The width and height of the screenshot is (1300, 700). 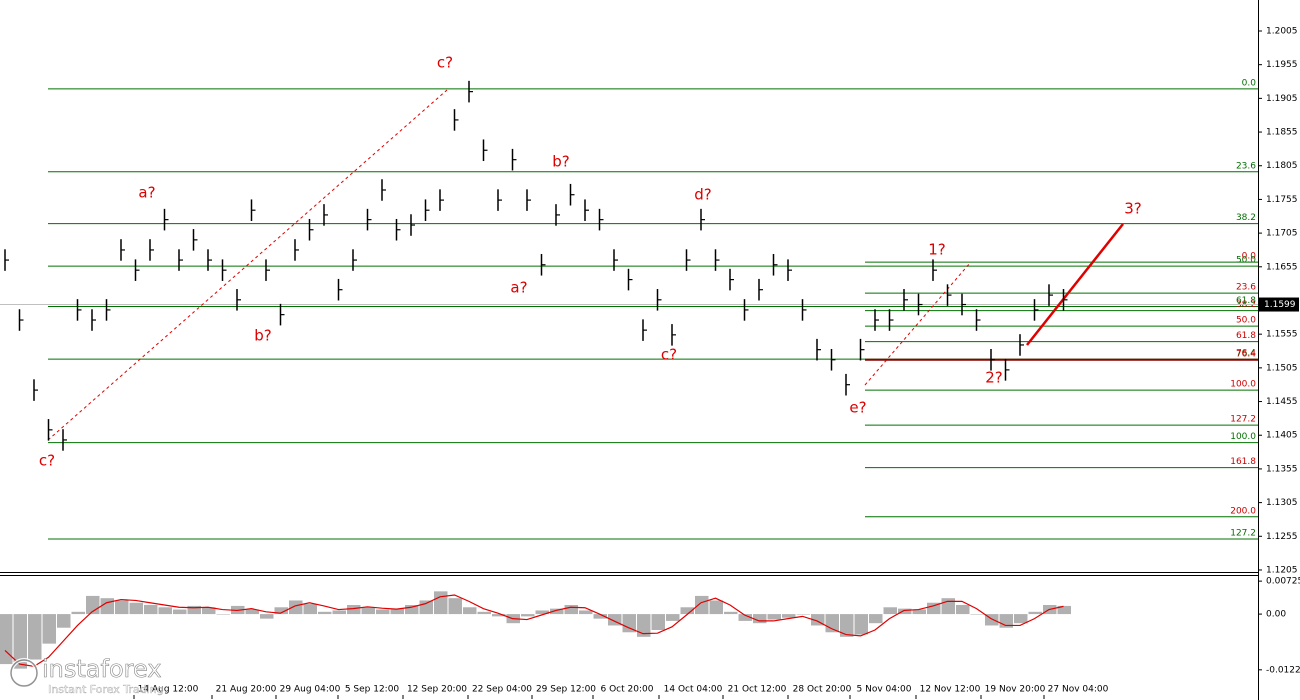 What do you see at coordinates (1133, 209) in the screenshot?
I see `wave-label: 3?` at bounding box center [1133, 209].